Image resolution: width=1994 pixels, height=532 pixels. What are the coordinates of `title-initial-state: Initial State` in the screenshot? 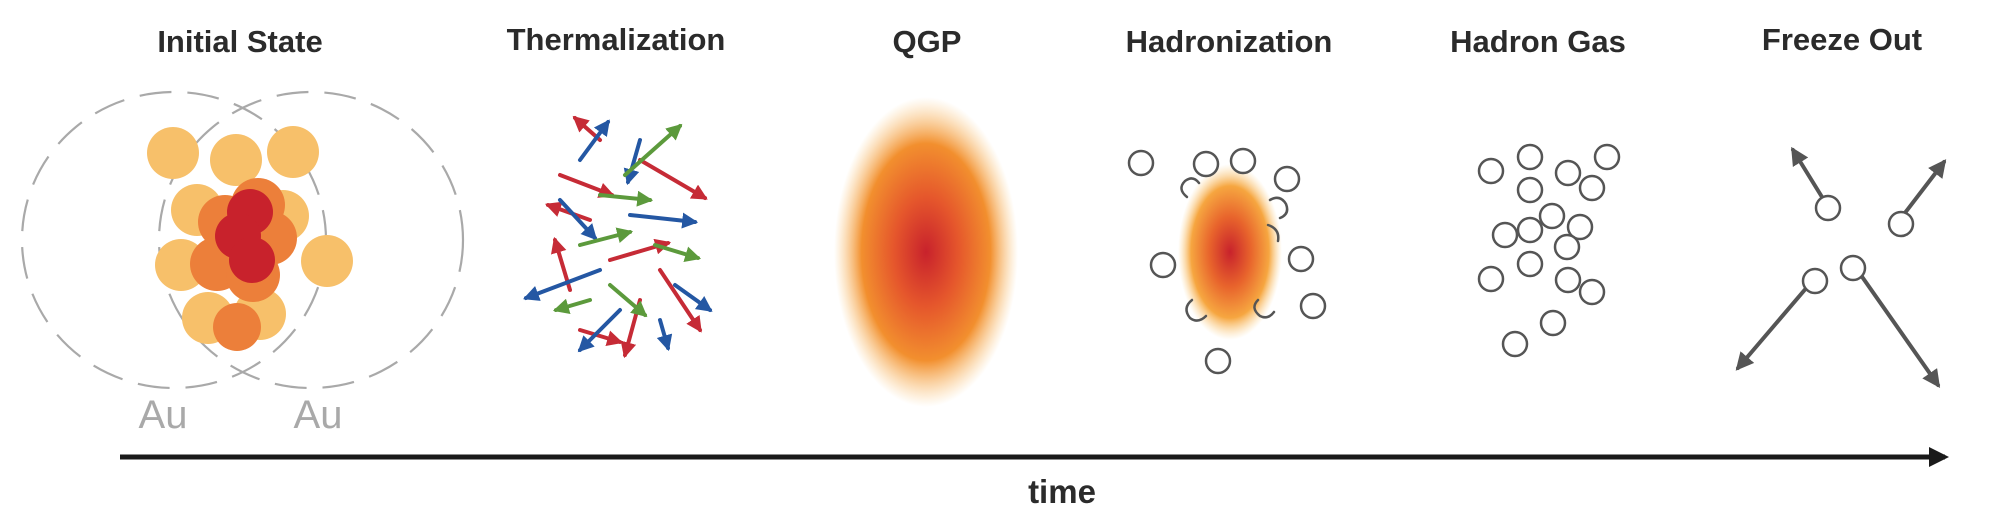 It's located at (239, 41).